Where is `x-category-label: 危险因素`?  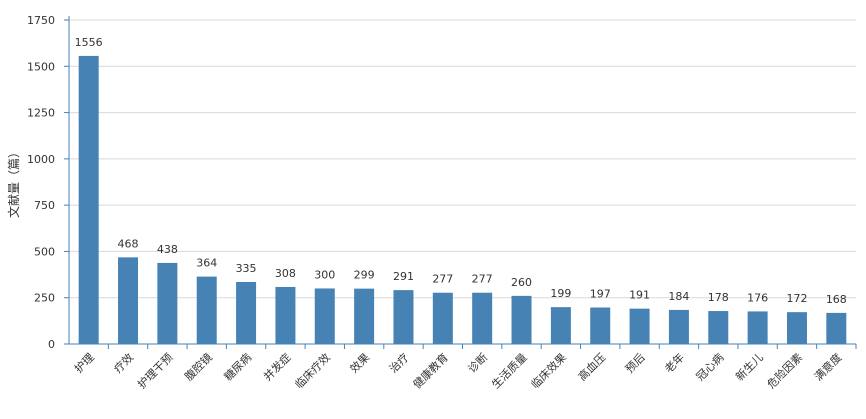
x-category-label: 危险因素 is located at coordinates (784, 370).